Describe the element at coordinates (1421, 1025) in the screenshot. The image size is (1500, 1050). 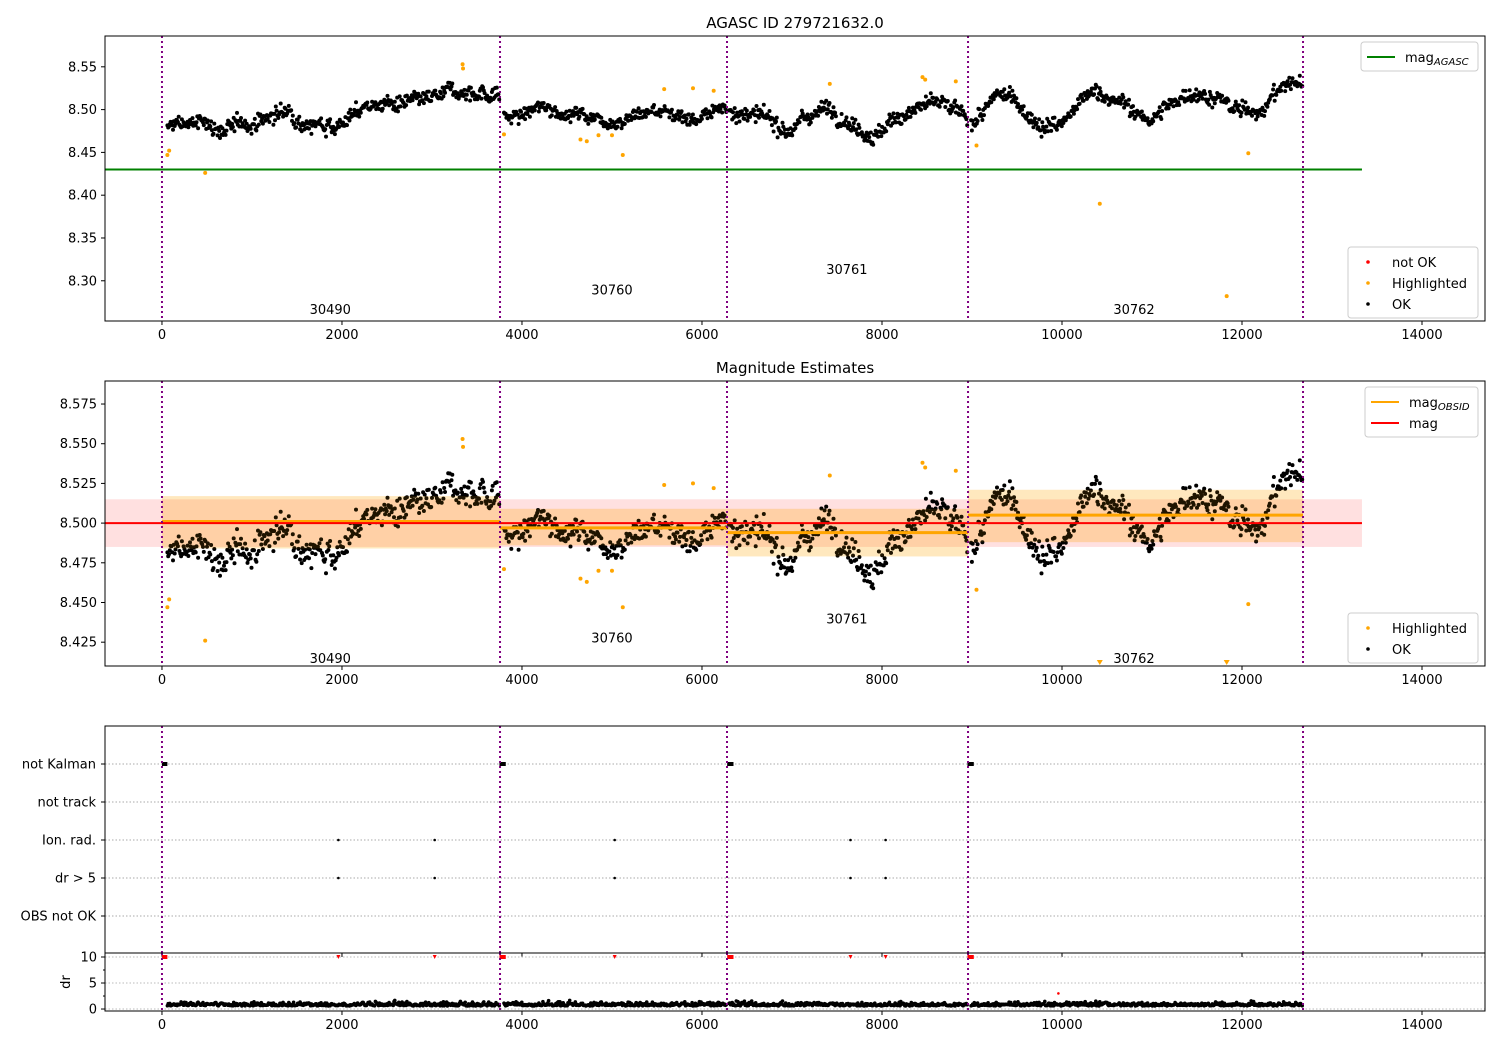
I see `x-tick-label: 14000` at that location.